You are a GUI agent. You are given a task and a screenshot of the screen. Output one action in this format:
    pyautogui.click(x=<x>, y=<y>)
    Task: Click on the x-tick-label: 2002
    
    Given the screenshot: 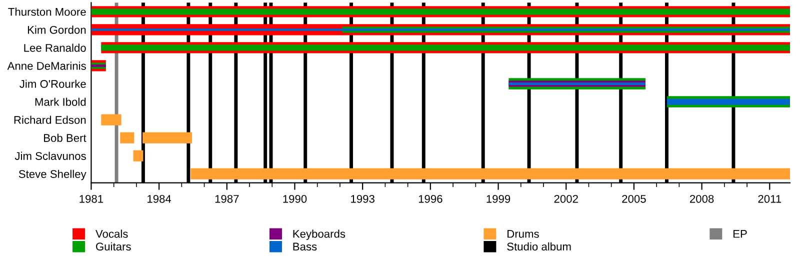 What is the action you would take?
    pyautogui.click(x=566, y=198)
    